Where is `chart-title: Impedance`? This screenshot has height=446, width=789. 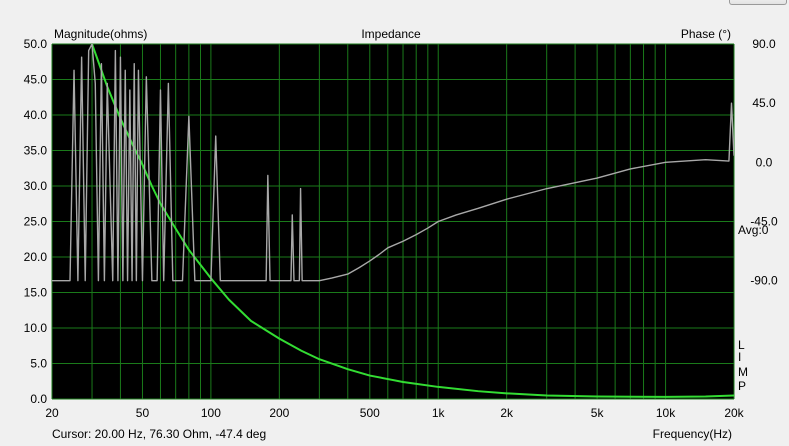
chart-title: Impedance is located at coordinates (391, 34).